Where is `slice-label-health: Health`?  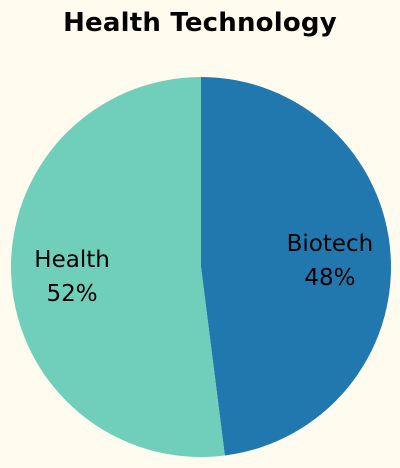 slice-label-health: Health is located at coordinates (72, 260).